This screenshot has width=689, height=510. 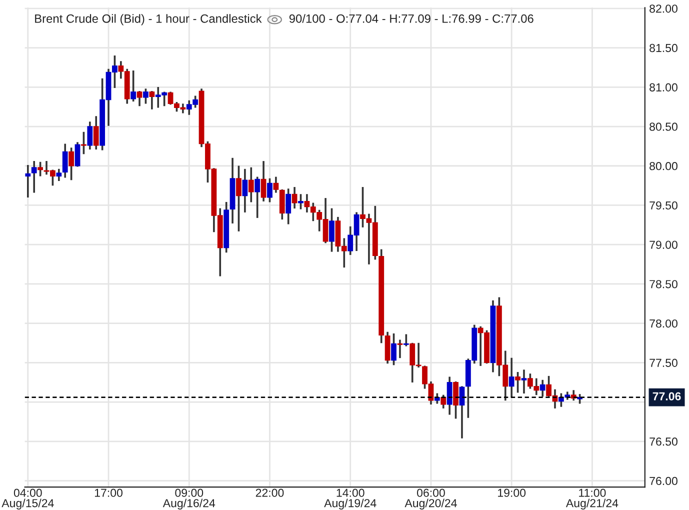 What do you see at coordinates (28, 499) in the screenshot?
I see `x-tick-label: 04:00 Aug/15/24` at bounding box center [28, 499].